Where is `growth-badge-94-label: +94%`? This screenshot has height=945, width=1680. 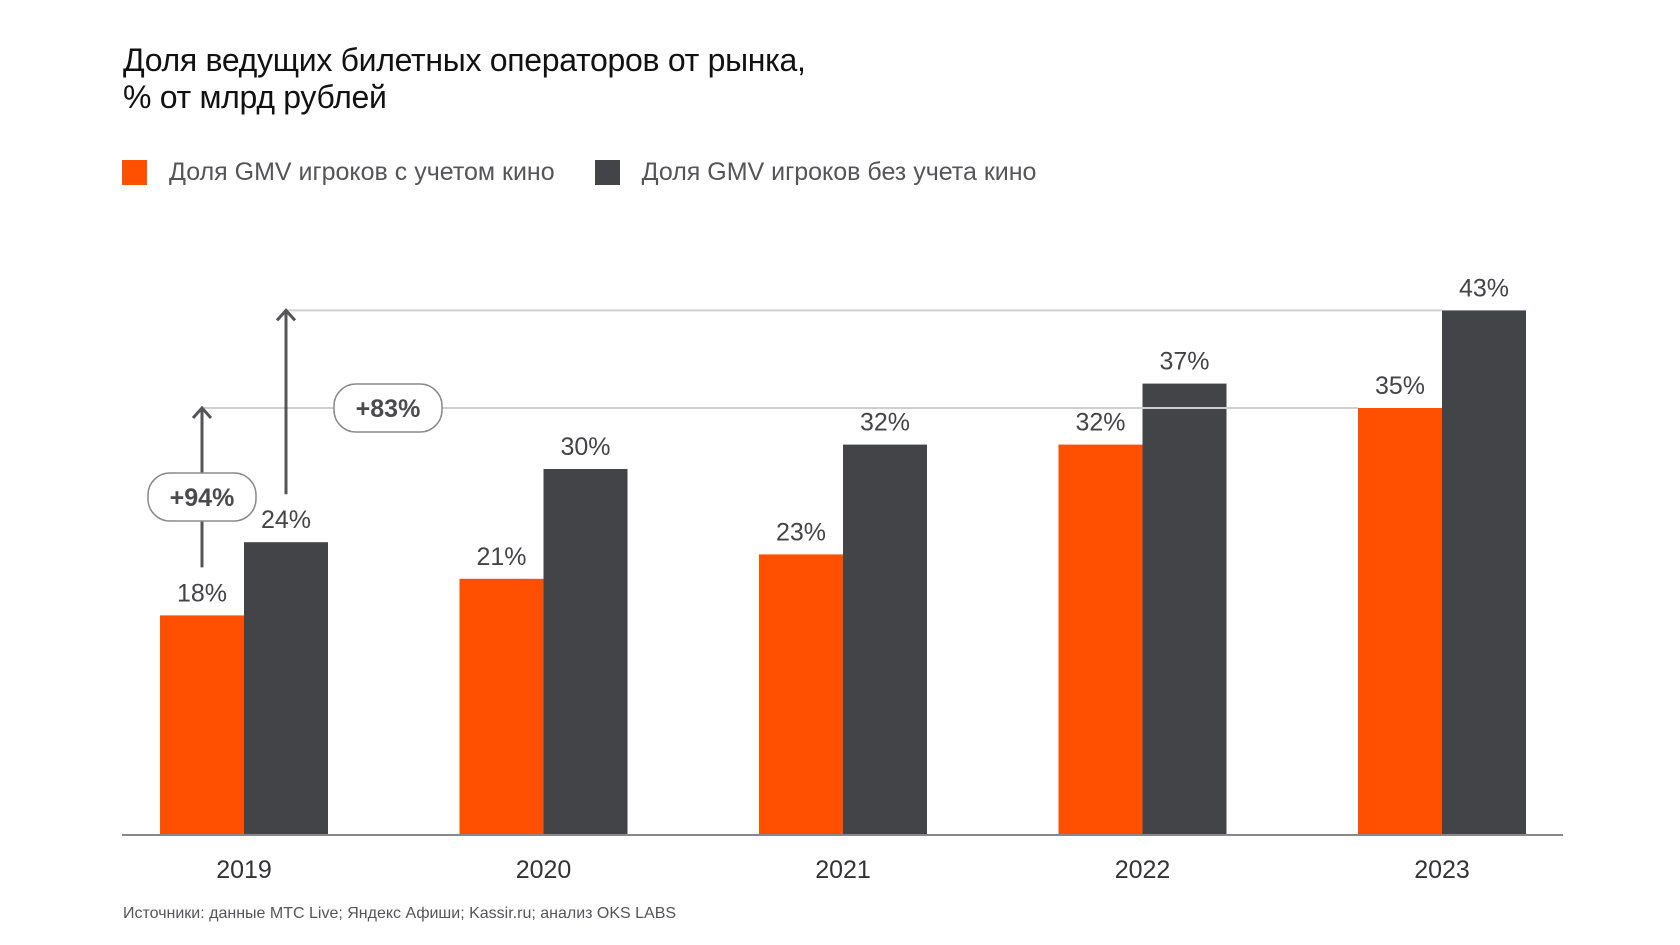 growth-badge-94-label: +94% is located at coordinates (202, 498).